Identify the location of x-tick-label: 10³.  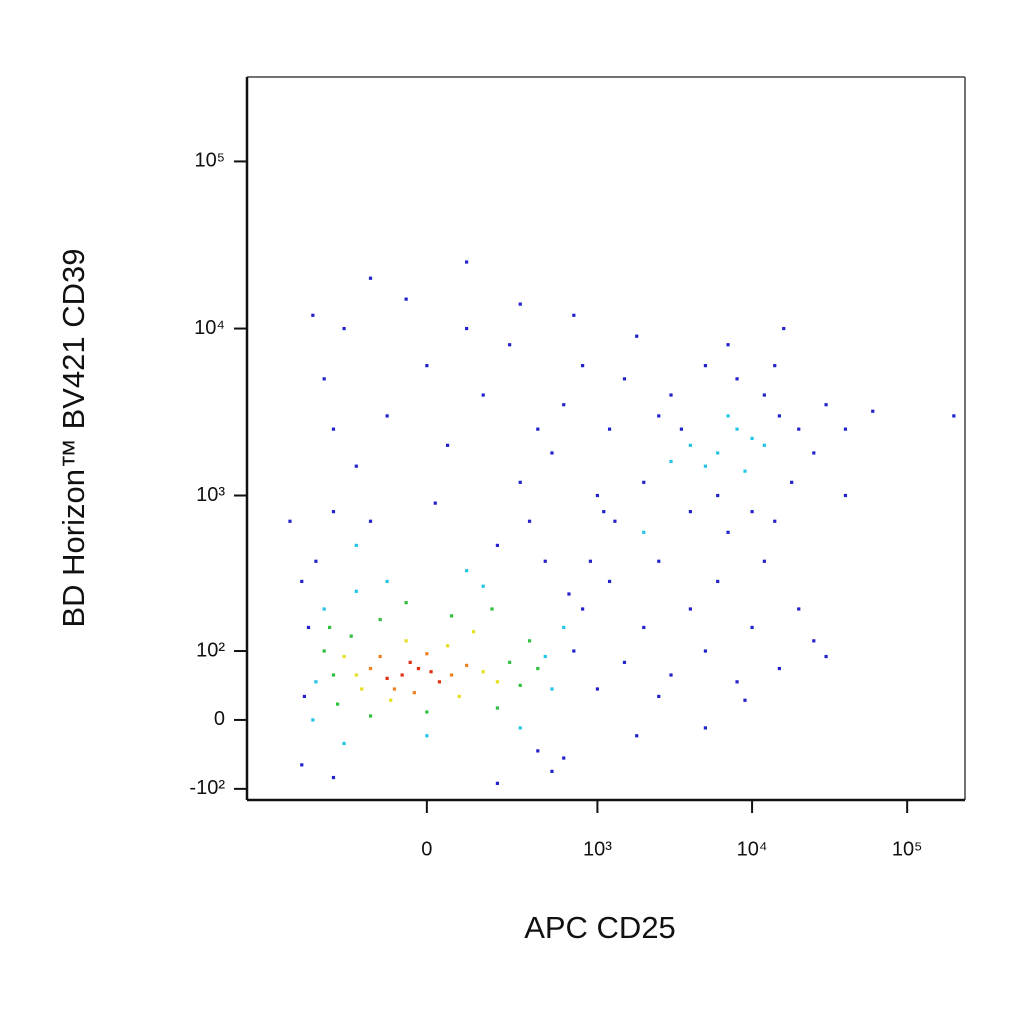
(597, 849).